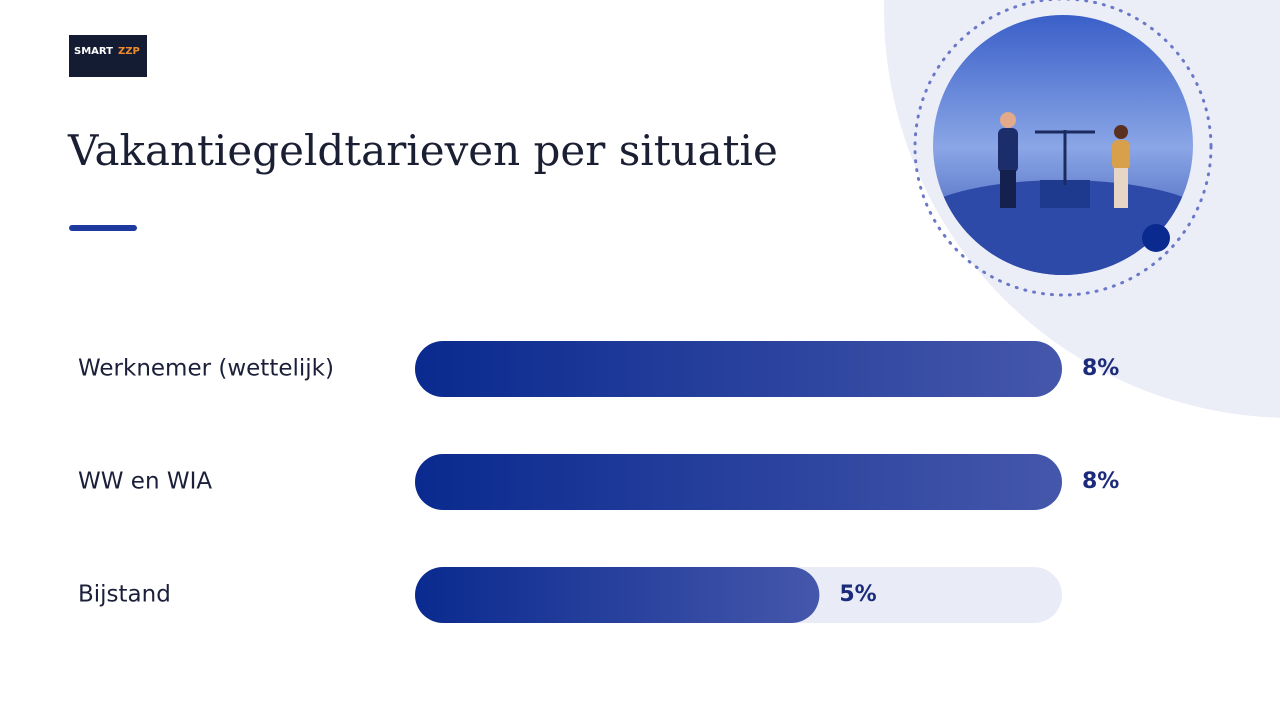 This screenshot has height=720, width=1280. What do you see at coordinates (124, 595) in the screenshot?
I see `category-label: Bijstand` at bounding box center [124, 595].